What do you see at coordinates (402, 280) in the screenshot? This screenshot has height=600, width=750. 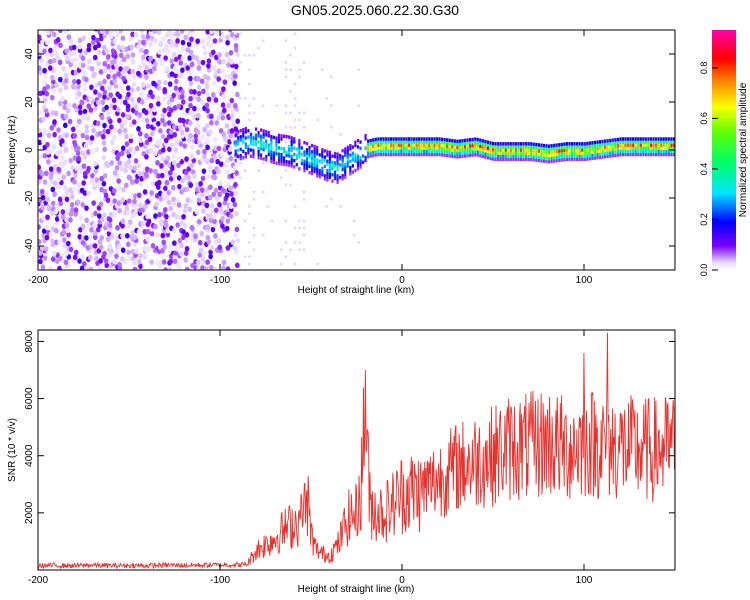 I see `x-tick-label: 0` at bounding box center [402, 280].